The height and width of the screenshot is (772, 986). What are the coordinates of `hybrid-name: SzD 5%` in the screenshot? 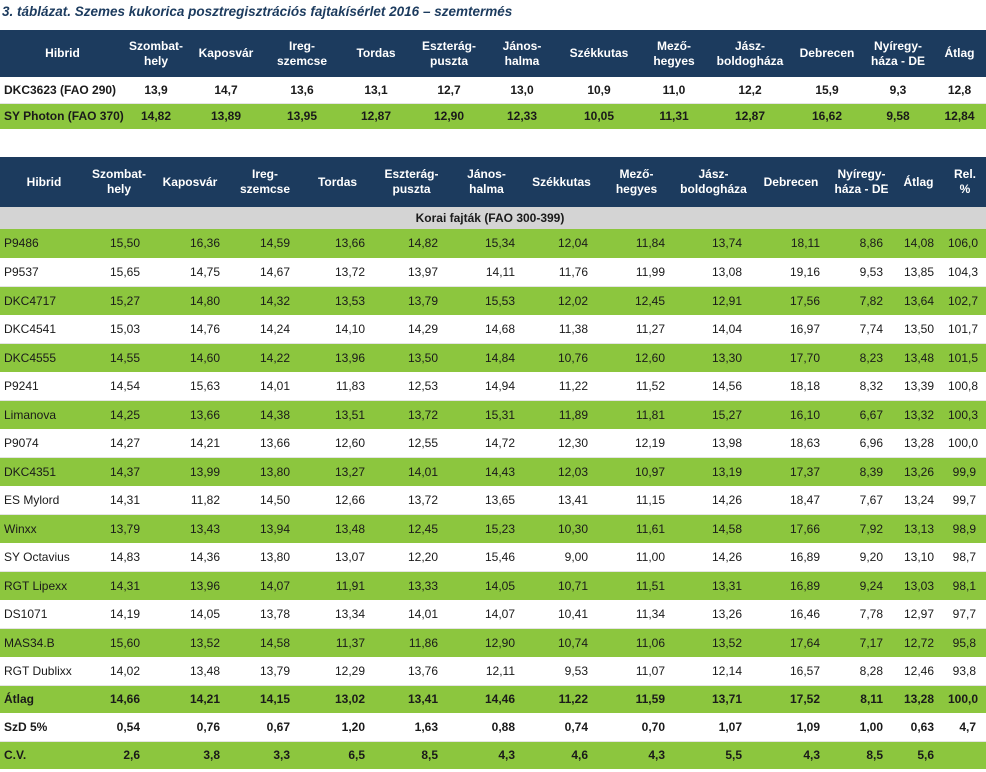 It's located at (44, 727).